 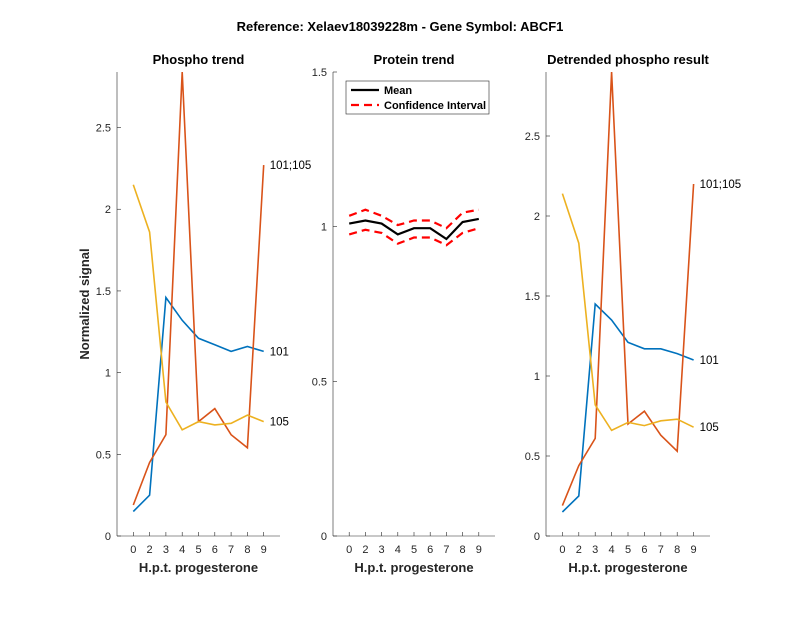 I want to click on legend: Mean Confidence Interval, so click(x=417, y=97).